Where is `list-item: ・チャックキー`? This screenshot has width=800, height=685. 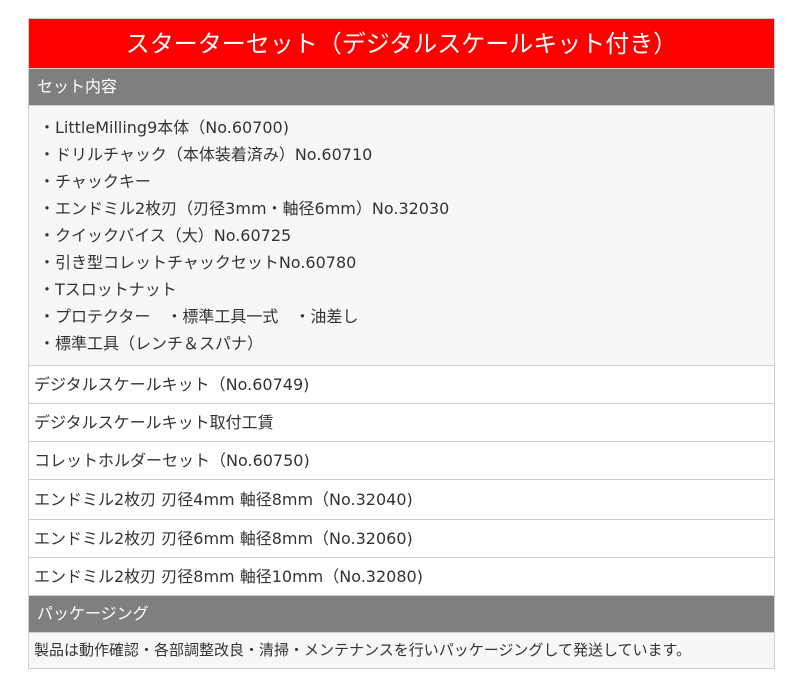 list-item: ・チャックキー is located at coordinates (95, 181).